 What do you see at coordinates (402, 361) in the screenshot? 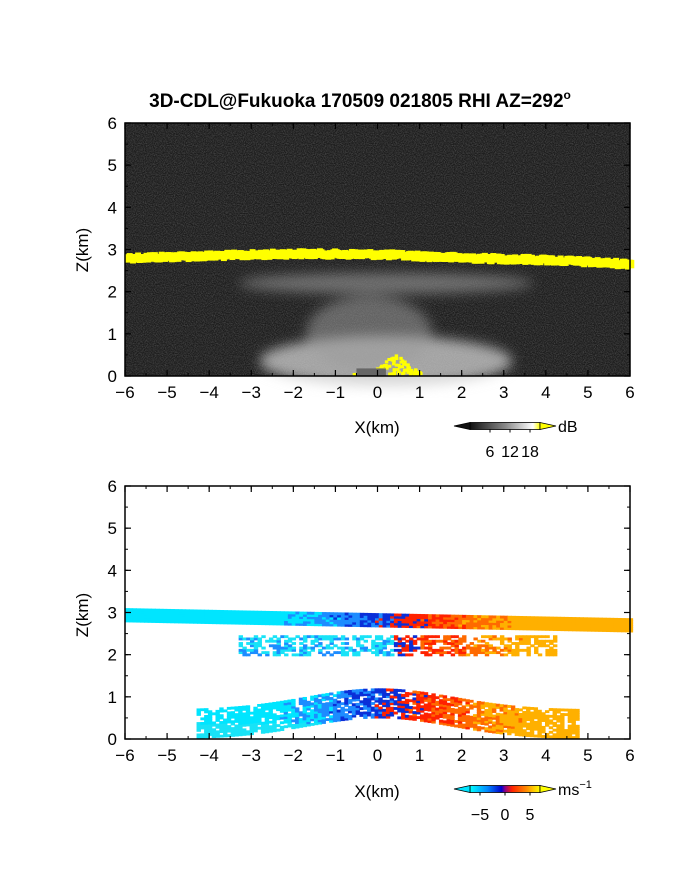
I see `surface-echo-cell` at bounding box center [402, 361].